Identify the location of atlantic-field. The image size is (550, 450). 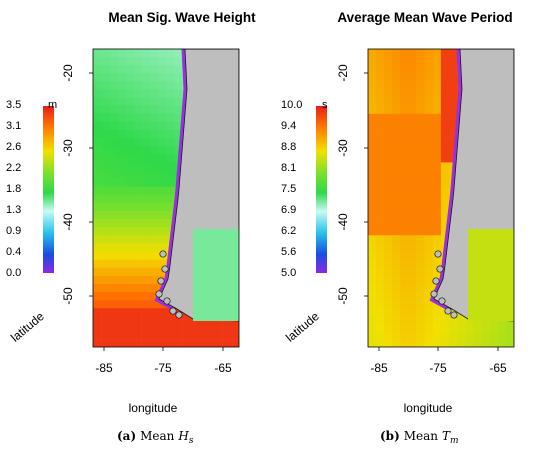
(491, 275).